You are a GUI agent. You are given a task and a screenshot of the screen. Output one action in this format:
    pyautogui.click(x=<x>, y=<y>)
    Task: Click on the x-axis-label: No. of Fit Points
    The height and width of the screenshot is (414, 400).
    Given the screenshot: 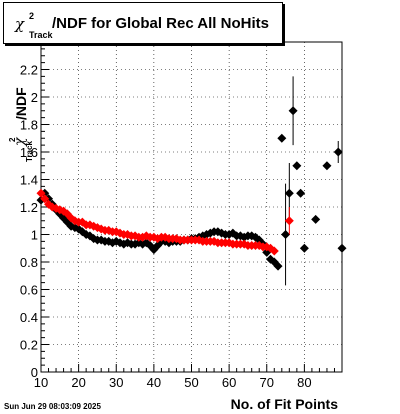 What is the action you would take?
    pyautogui.click(x=284, y=404)
    